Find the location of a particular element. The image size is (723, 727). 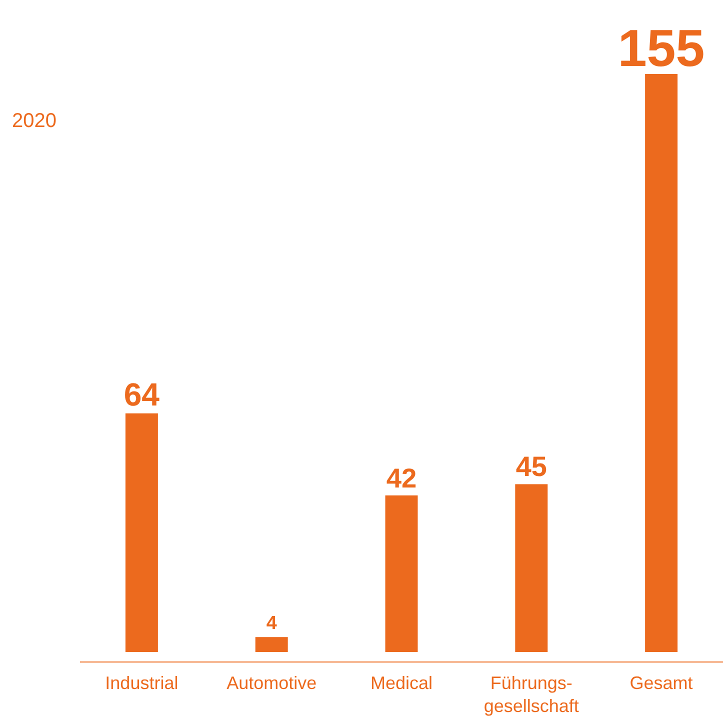

x-tick-label: Gesamt is located at coordinates (661, 683).